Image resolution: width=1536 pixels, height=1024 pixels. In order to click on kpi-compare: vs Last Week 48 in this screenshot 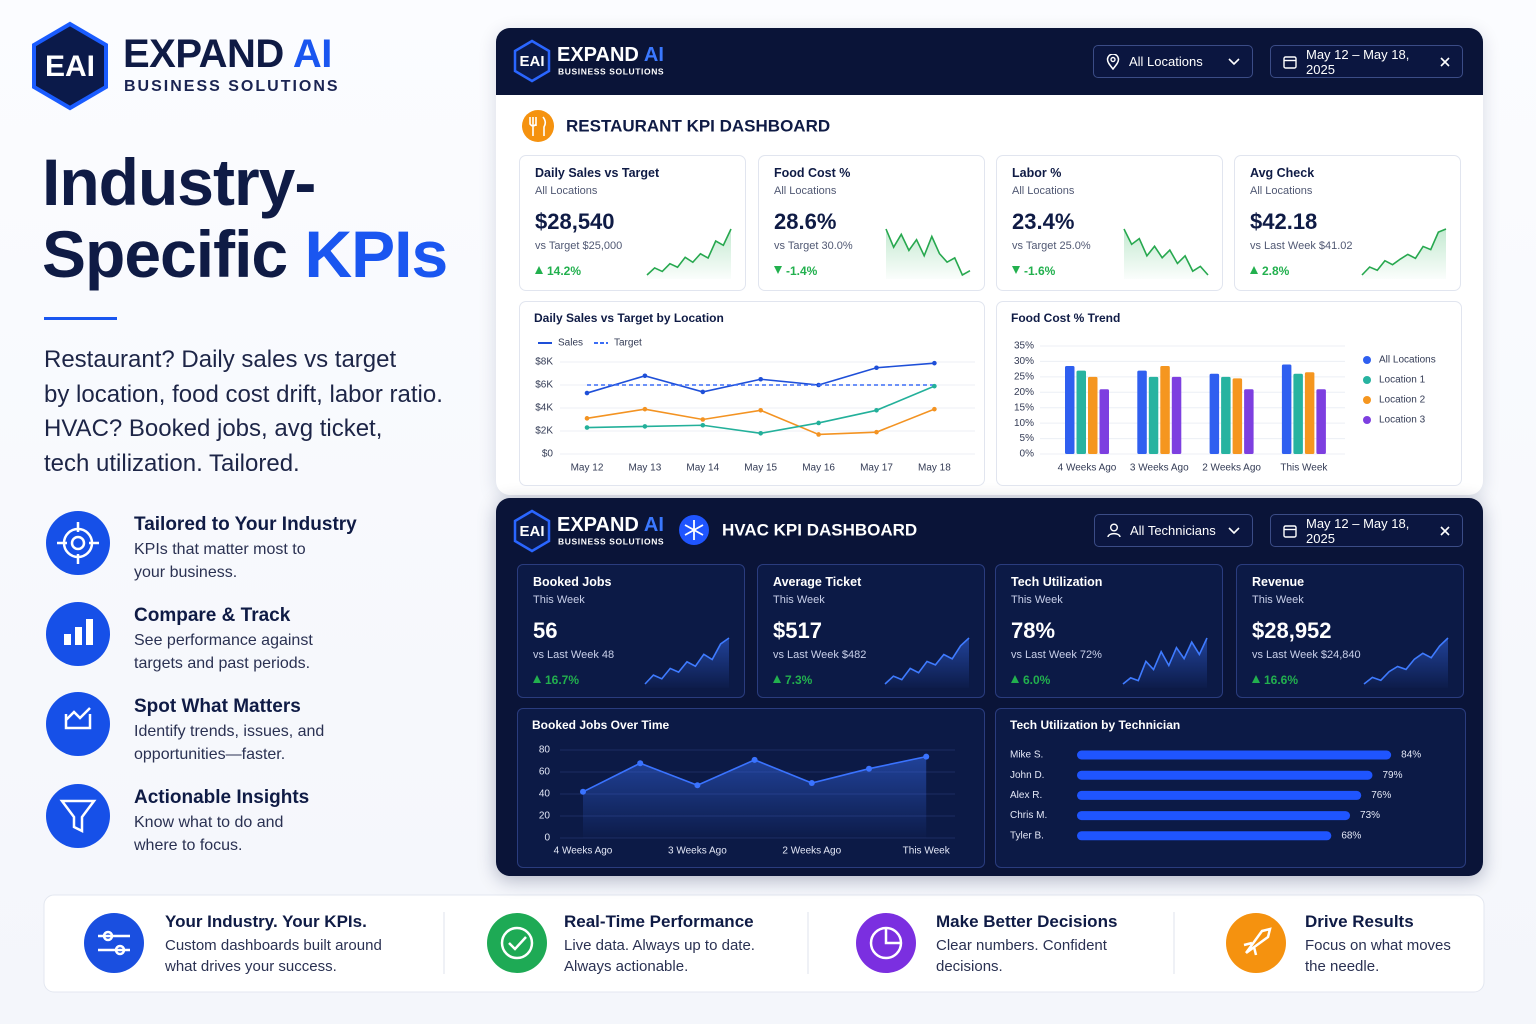, I will do `click(574, 655)`.